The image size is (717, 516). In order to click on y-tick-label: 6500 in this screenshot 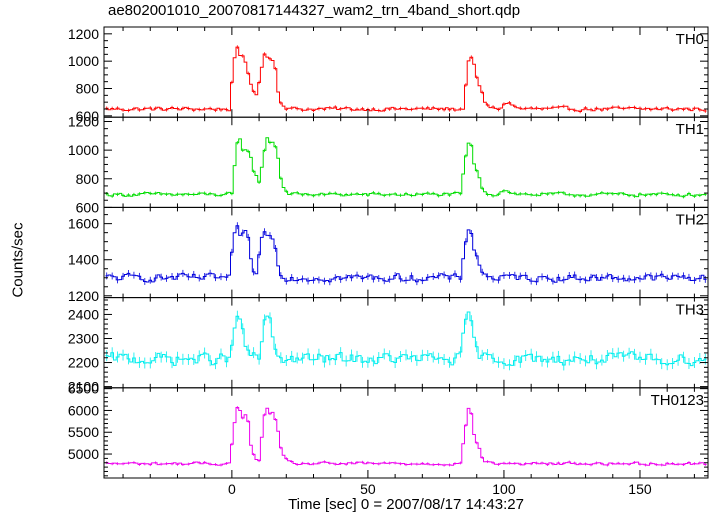, I will do `click(83, 389)`.